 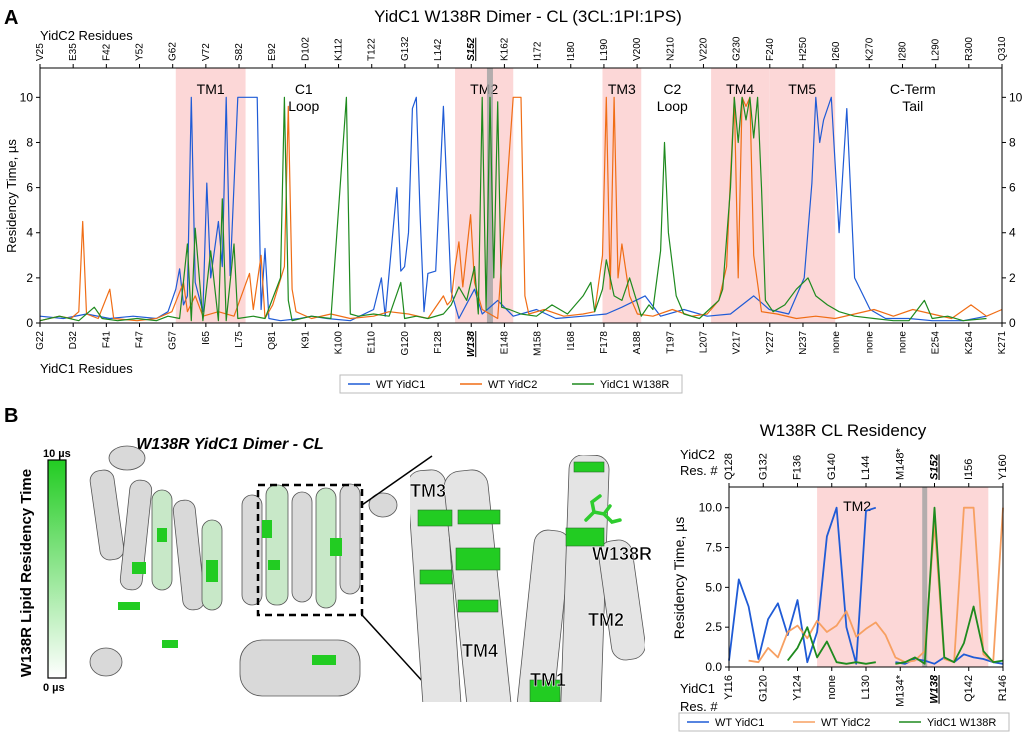 What do you see at coordinates (902, 51) in the screenshot?
I see `top-tick-label: I280` at bounding box center [902, 51].